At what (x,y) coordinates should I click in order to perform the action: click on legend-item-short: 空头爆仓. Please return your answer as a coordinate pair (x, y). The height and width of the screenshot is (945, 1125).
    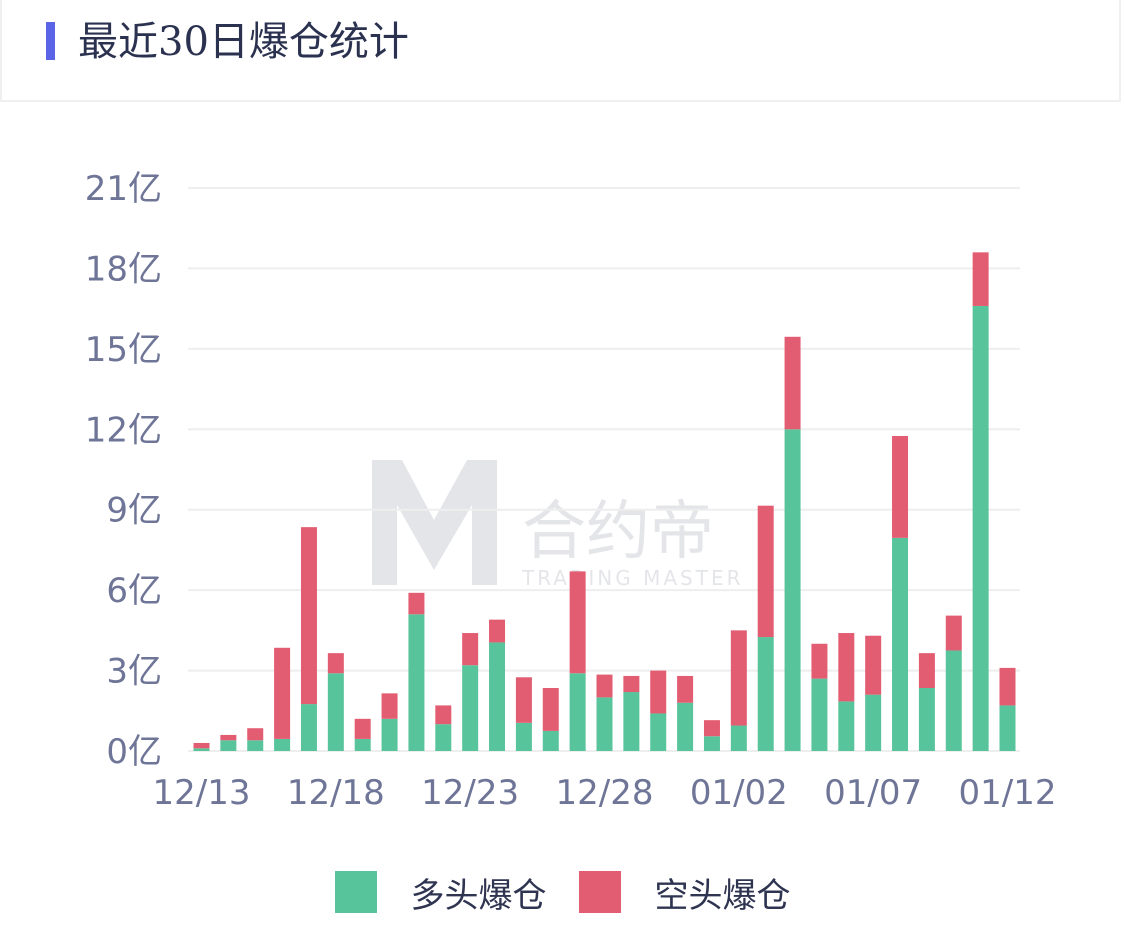
    Looking at the image, I should click on (684, 892).